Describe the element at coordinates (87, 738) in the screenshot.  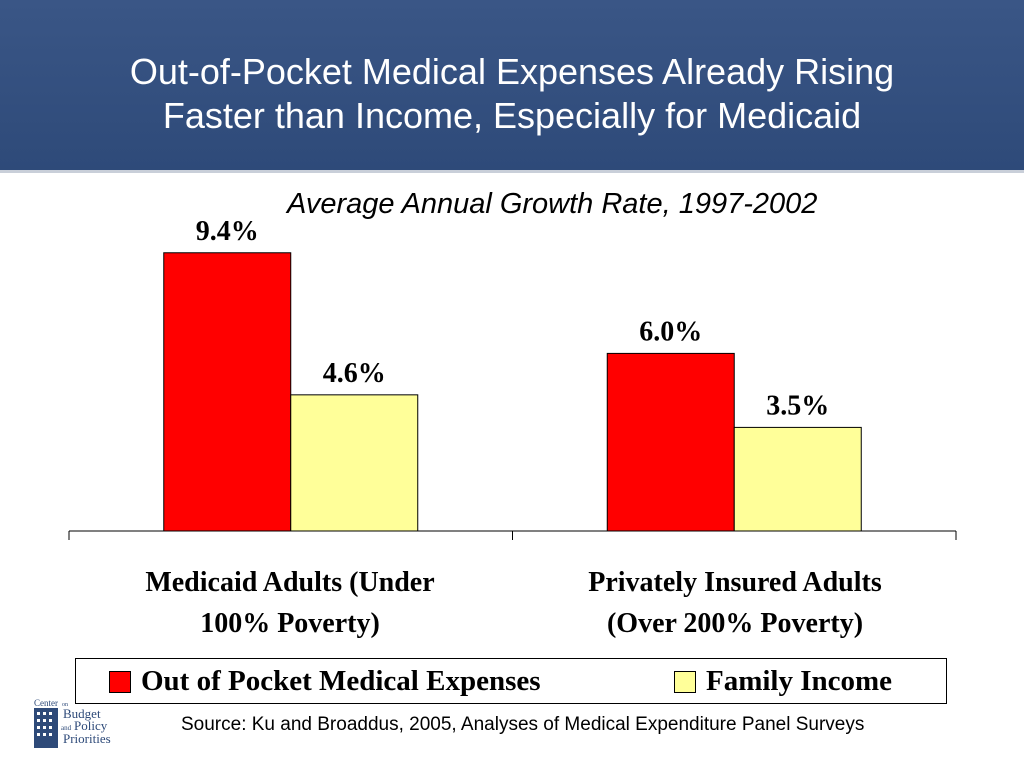
I see `svg-text: Priorities` at that location.